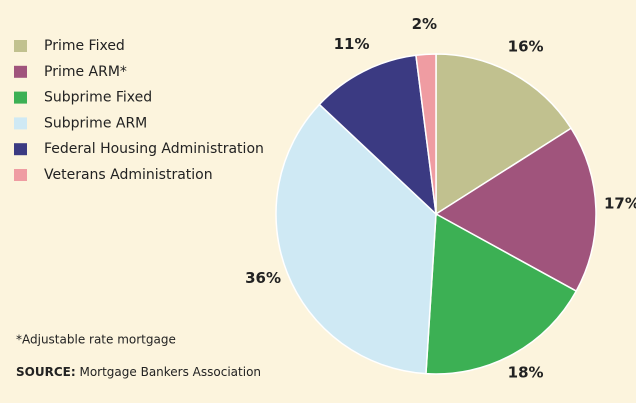  What do you see at coordinates (95, 123) in the screenshot?
I see `legend-label: Subprime ARM` at bounding box center [95, 123].